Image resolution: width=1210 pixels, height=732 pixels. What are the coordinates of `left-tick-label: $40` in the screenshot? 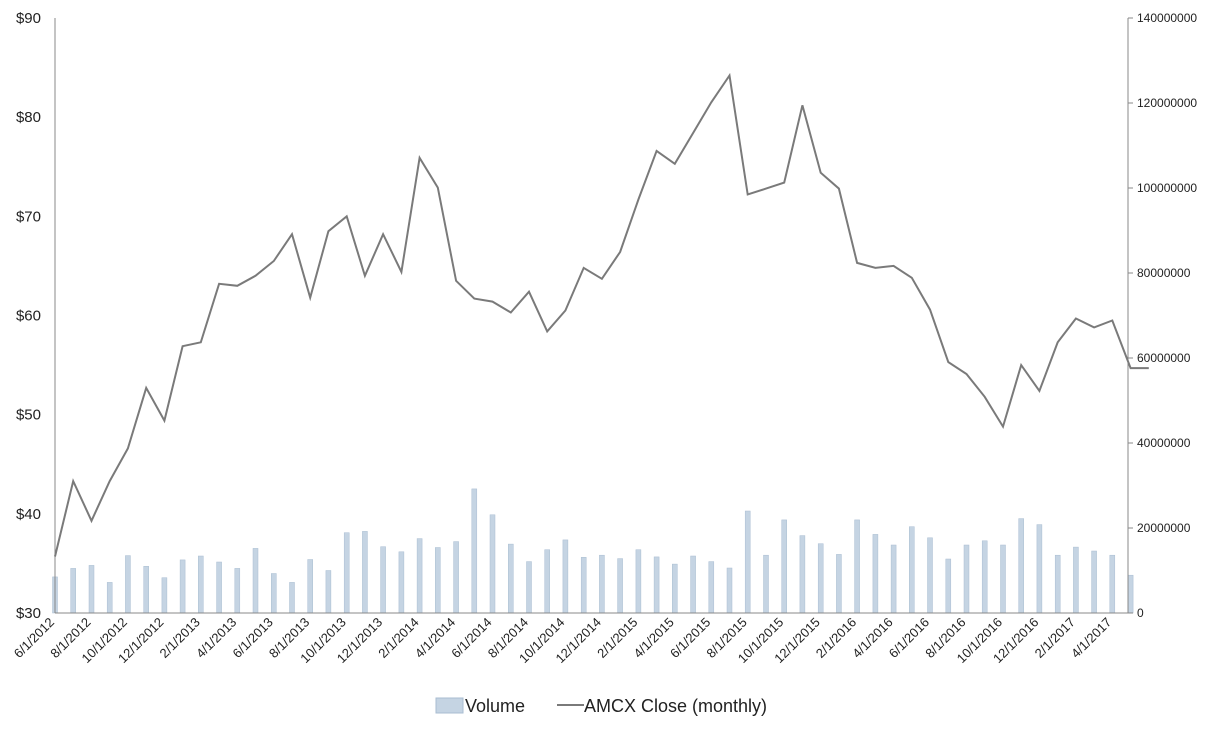 It's located at (28, 514).